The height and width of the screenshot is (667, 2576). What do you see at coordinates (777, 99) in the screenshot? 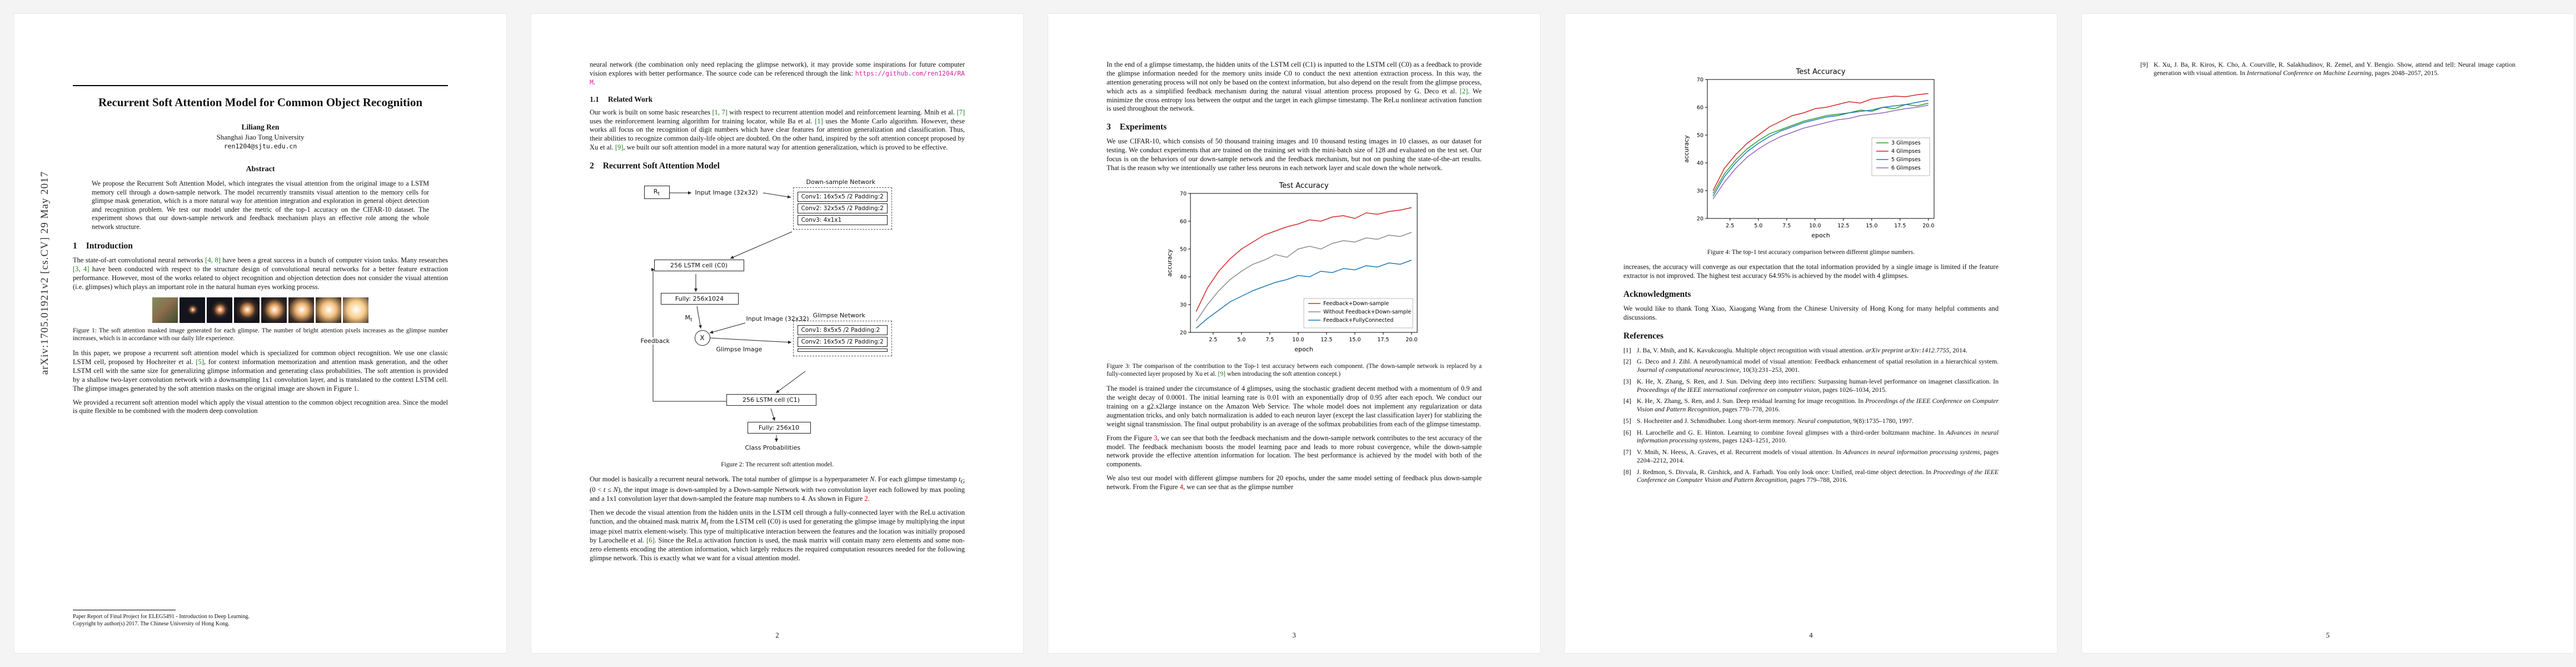
I see `section-heading-related-work: 1.1 Related Work` at bounding box center [777, 99].